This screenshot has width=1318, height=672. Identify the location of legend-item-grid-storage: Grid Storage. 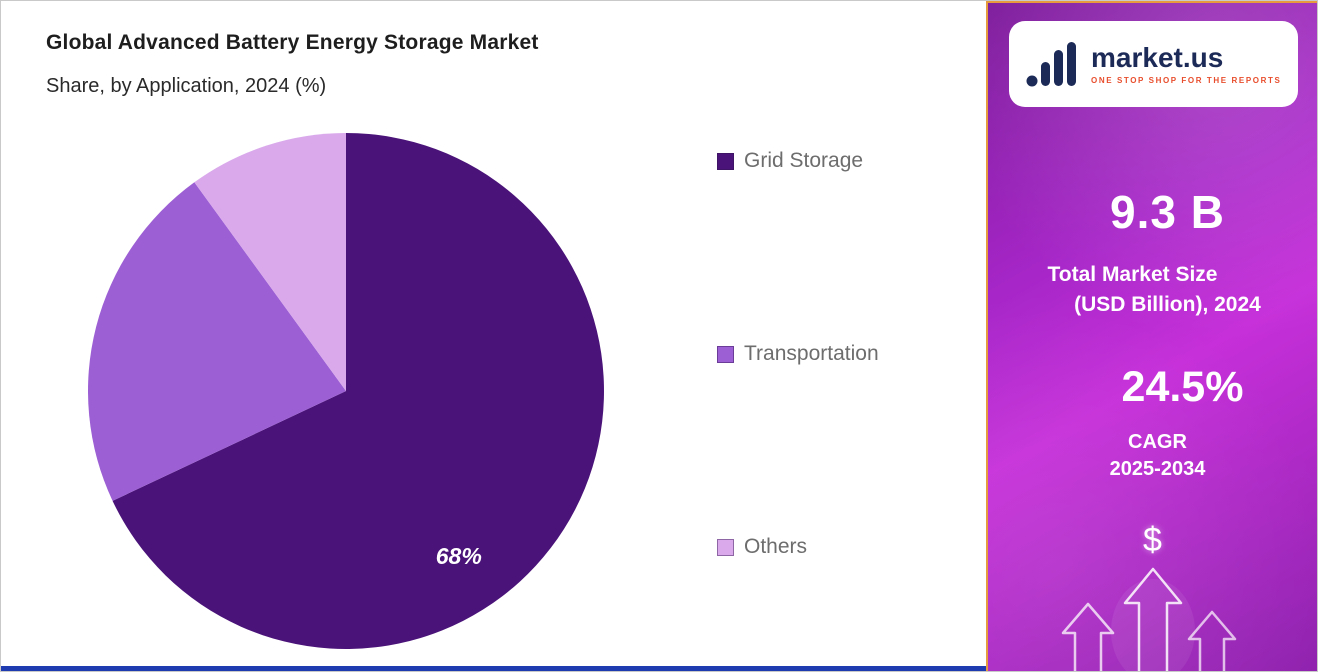
(798, 161).